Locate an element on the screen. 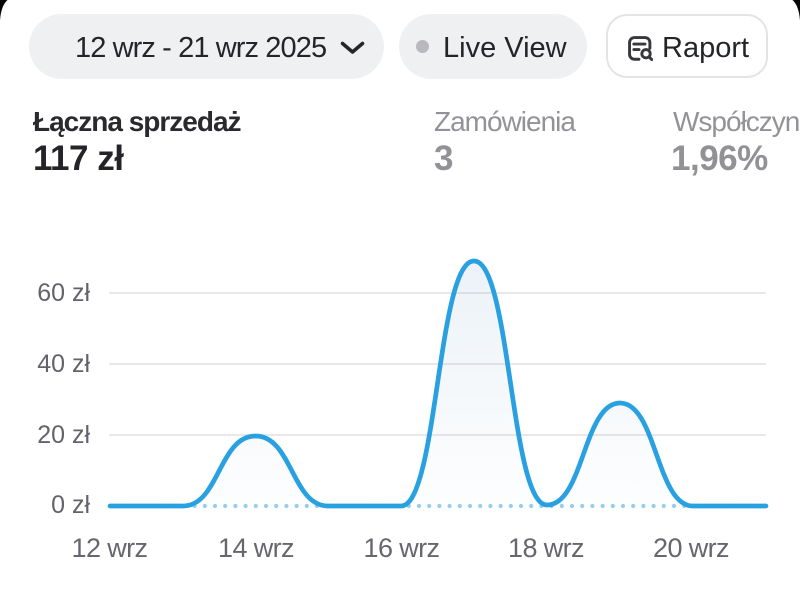 Image resolution: width=800 pixels, height=604 pixels. svg-text: 20 zł is located at coordinates (63, 435).